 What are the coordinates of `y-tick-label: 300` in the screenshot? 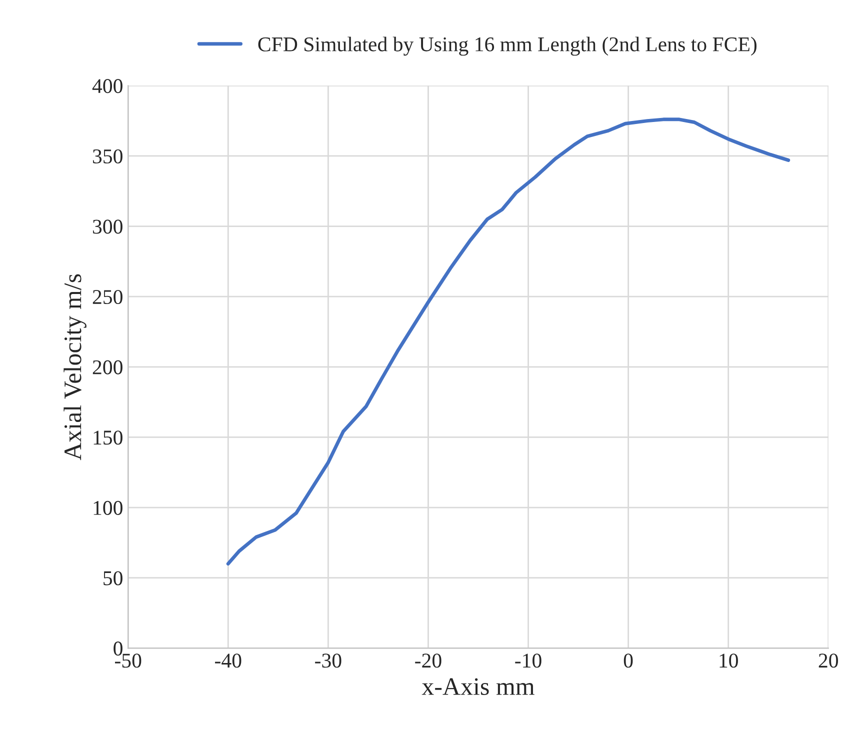 It's located at (107, 227).